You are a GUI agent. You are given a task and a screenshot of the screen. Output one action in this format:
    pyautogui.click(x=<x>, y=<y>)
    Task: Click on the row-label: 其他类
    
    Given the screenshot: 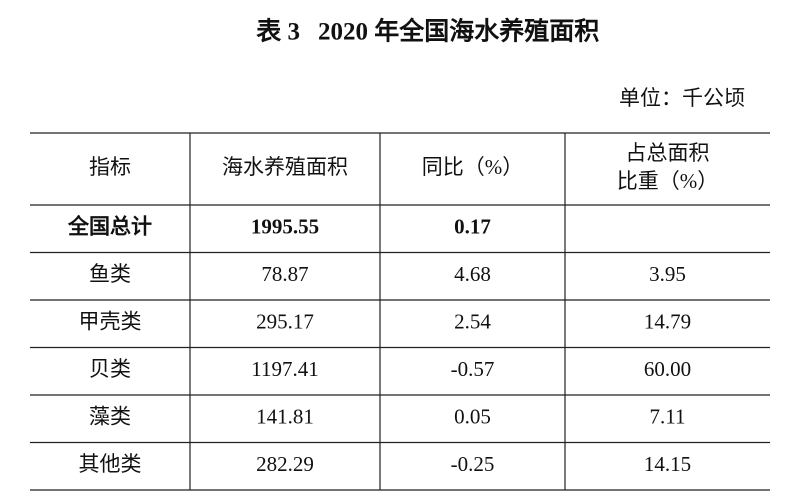 What is the action you would take?
    pyautogui.click(x=110, y=464)
    